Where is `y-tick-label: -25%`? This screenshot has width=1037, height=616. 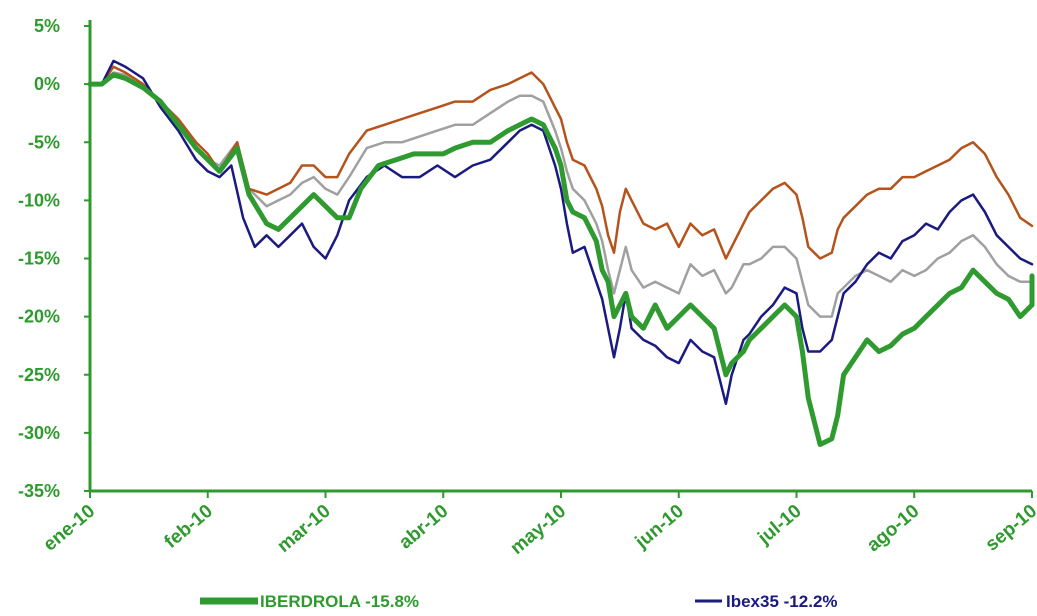 y-tick-label: -25% is located at coordinates (39, 375).